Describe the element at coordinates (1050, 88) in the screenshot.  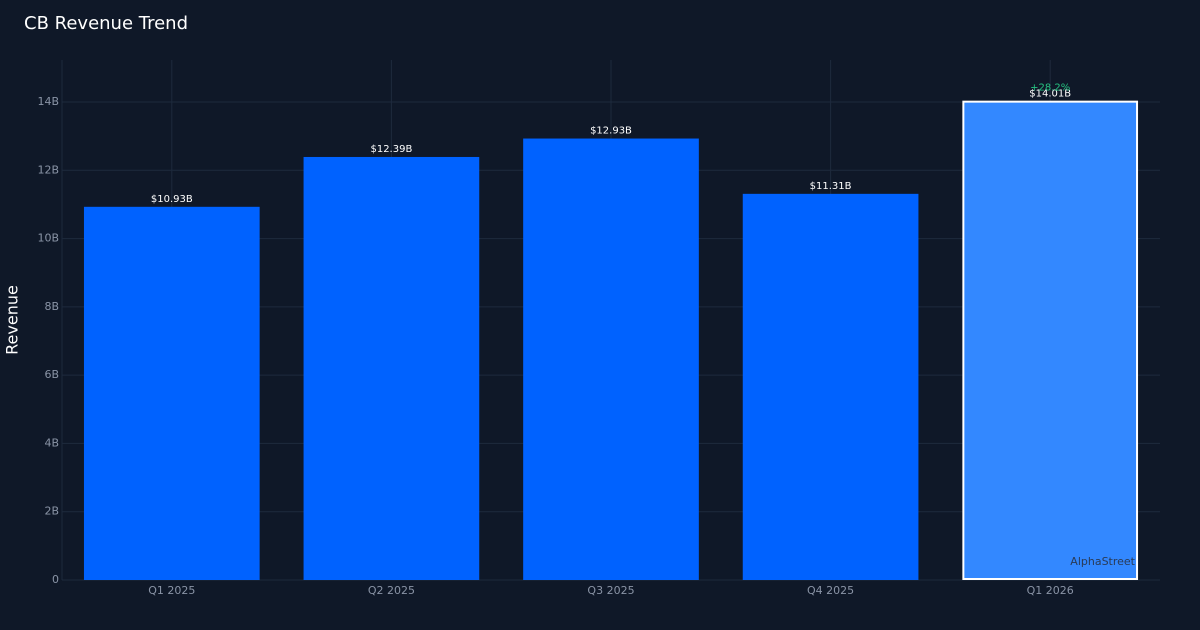
I see `change-annotation: +28.2%` at that location.